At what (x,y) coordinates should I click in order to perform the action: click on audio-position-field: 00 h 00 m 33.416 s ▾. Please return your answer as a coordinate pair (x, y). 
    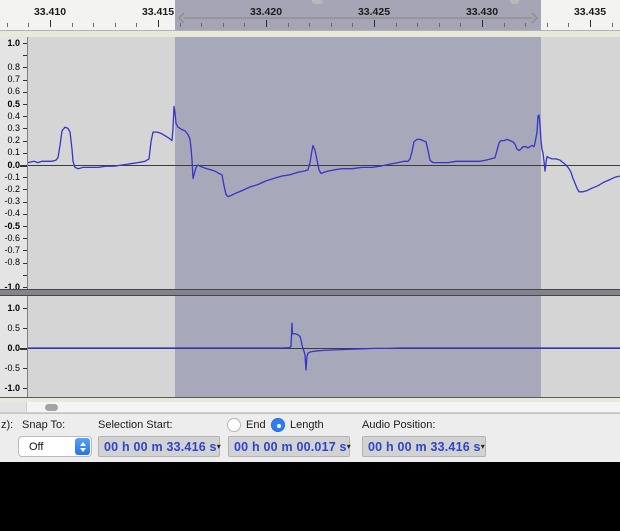
    Looking at the image, I should click on (424, 446).